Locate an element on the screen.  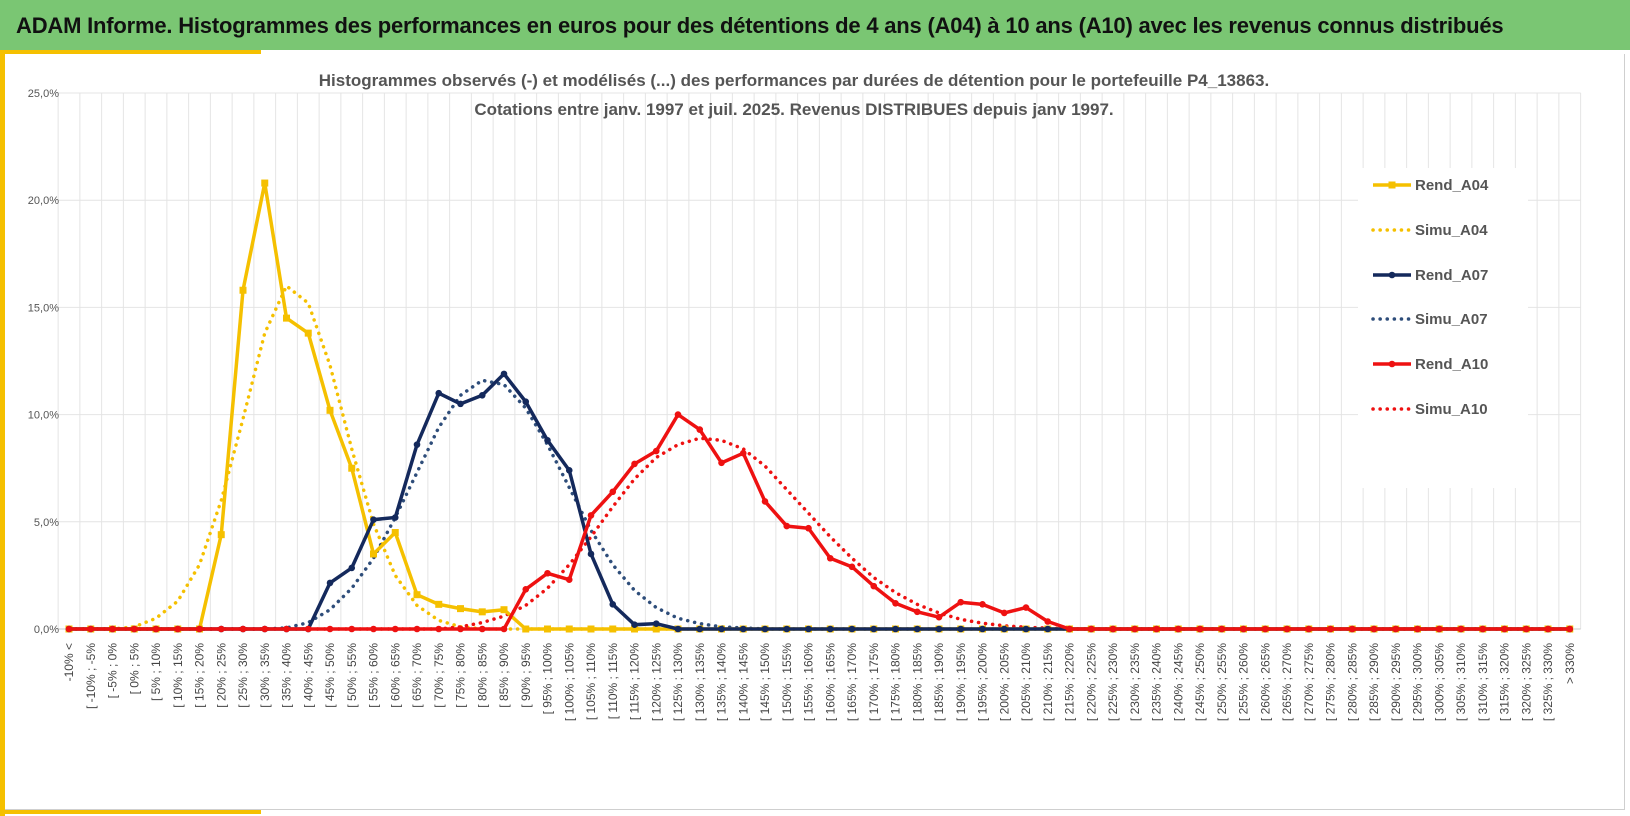
x-tick-label: [ 215% ; 220% is located at coordinates (1070, 682).